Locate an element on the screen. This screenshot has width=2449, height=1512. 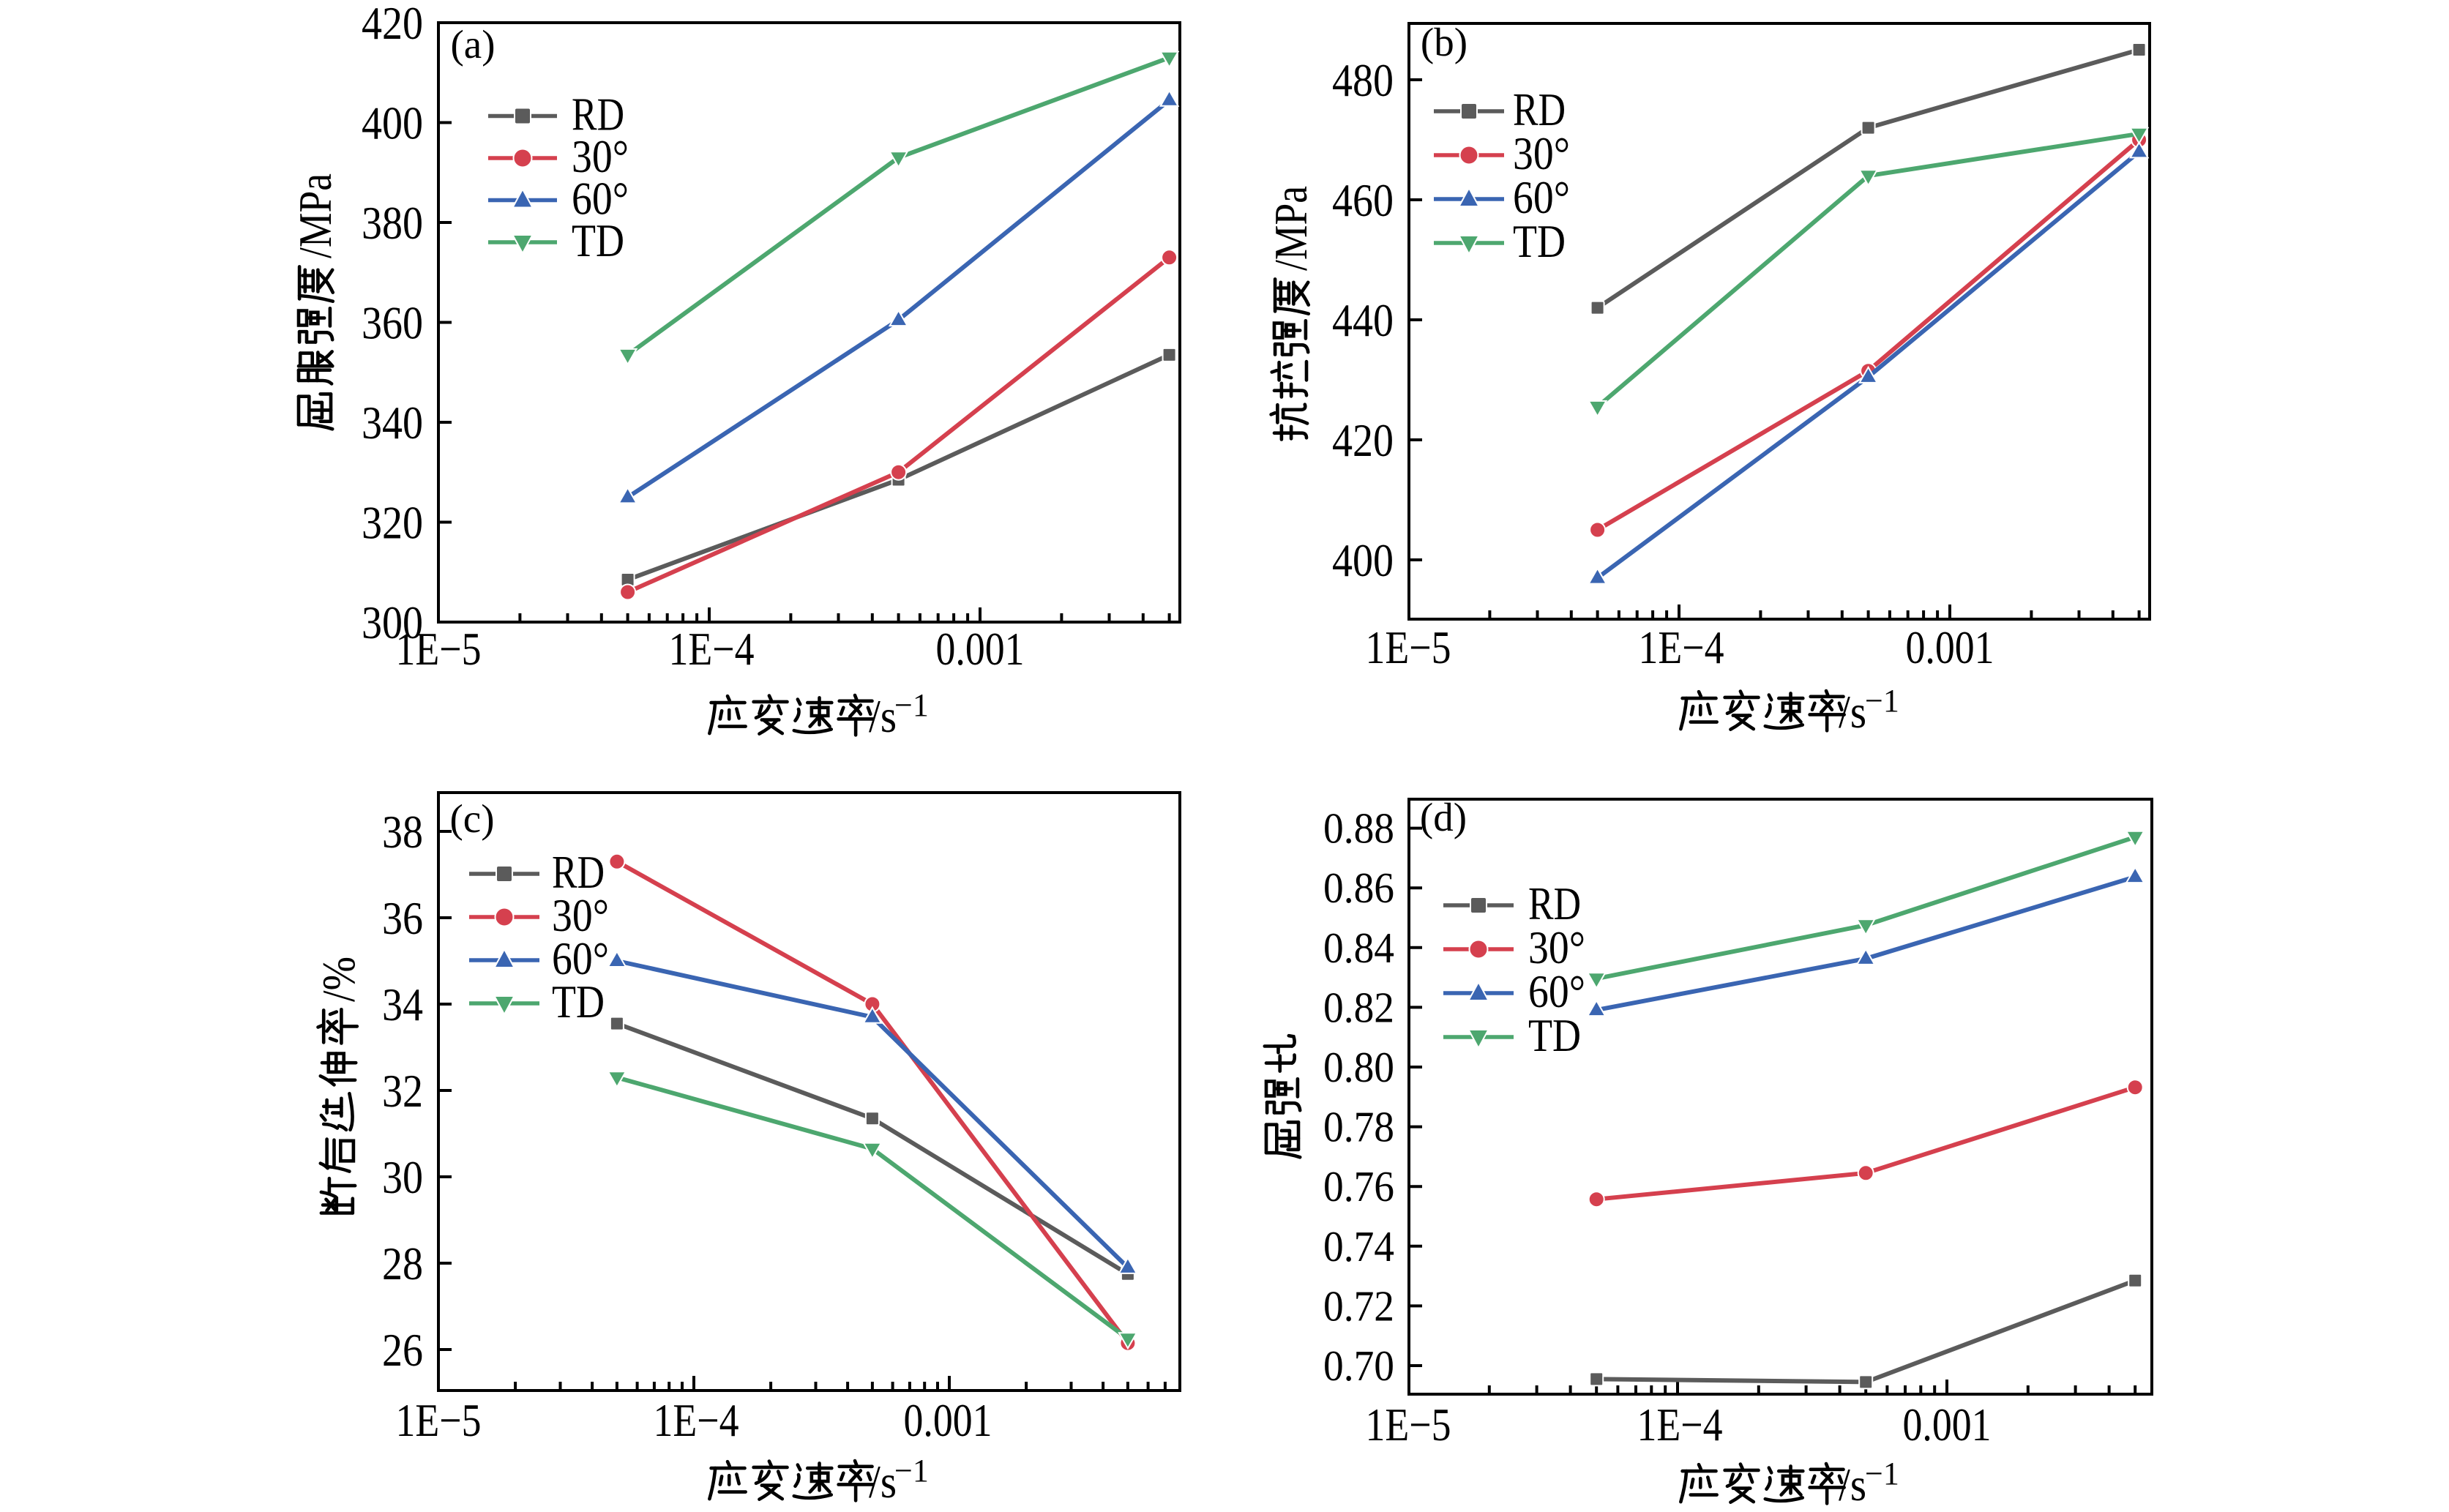
svg-text: 0.86 is located at coordinates (1358, 888).